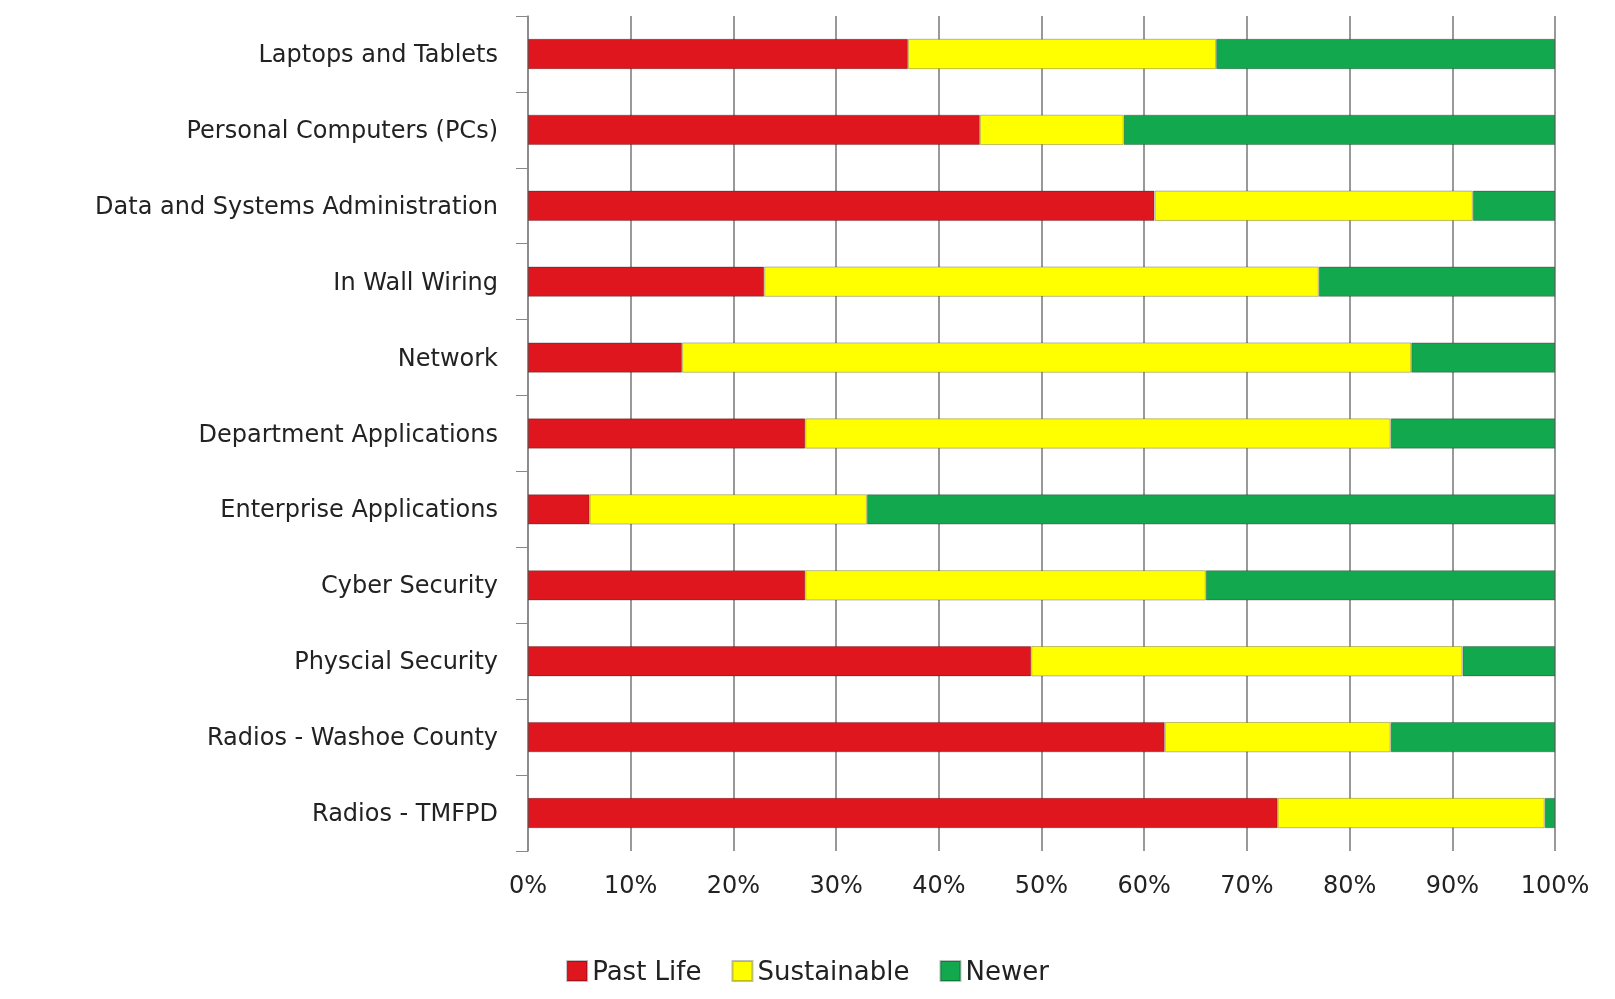  I want to click on legend-label: Newer, so click(1007, 971).